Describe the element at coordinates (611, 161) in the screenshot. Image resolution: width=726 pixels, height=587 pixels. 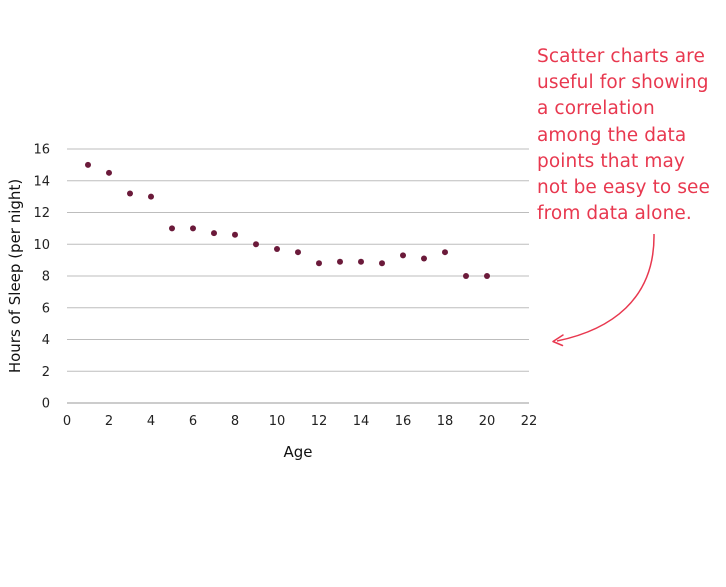
I see `annotation-line: points that may` at that location.